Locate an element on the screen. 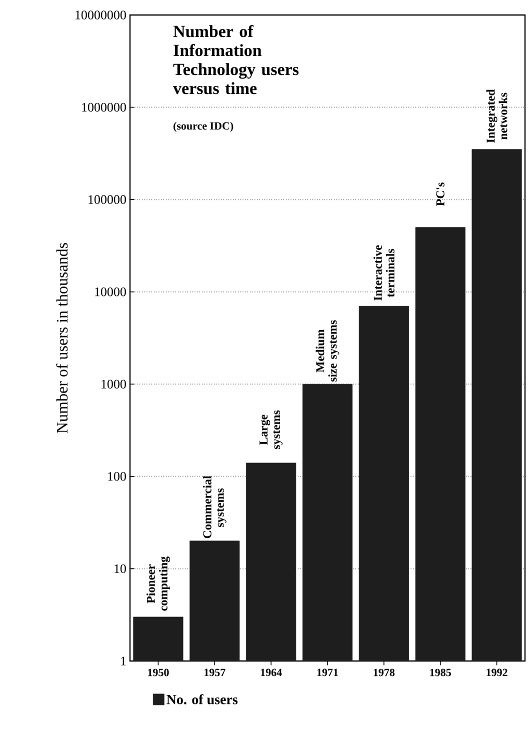 The image size is (531, 754). annotation: Pioneer computing is located at coordinates (158, 583).